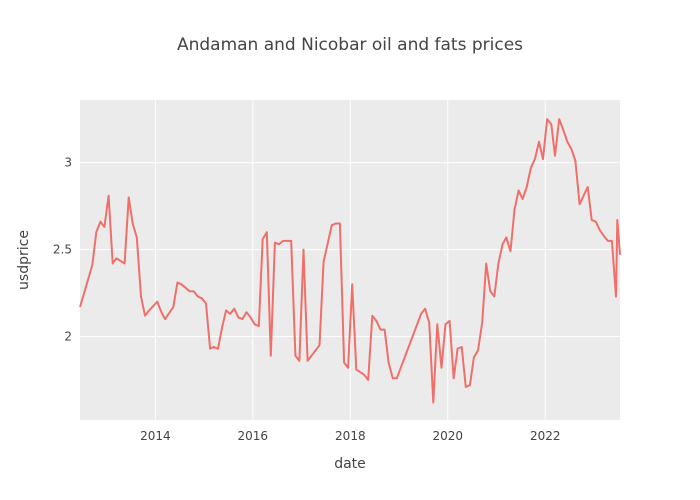  I want to click on x-axis-ticks: 2014 2016 2018 2020 2022, so click(350, 436).